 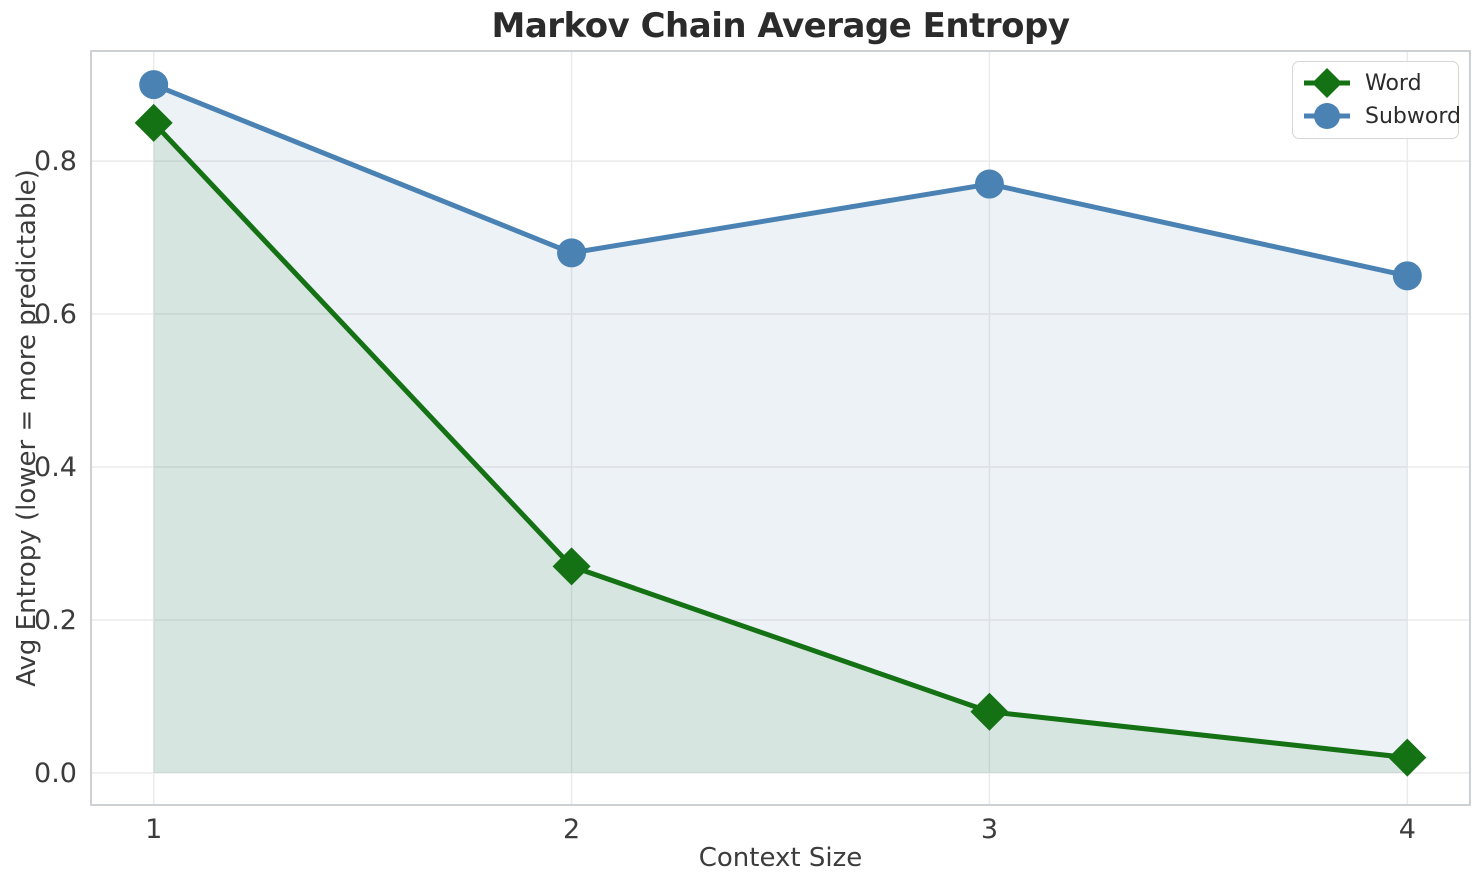 I want to click on word-diamond-marker-icon, so click(x=1327, y=83).